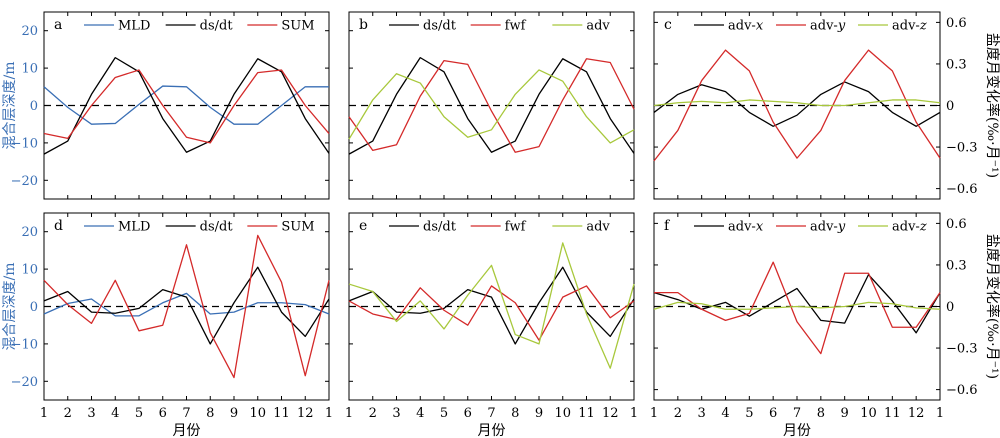 This screenshot has height=438, width=1000. I want to click on panel-c: −0.6 −0.3 0 0.3 0.6 c adv-x adv-y adv-z, so click(815, 105).